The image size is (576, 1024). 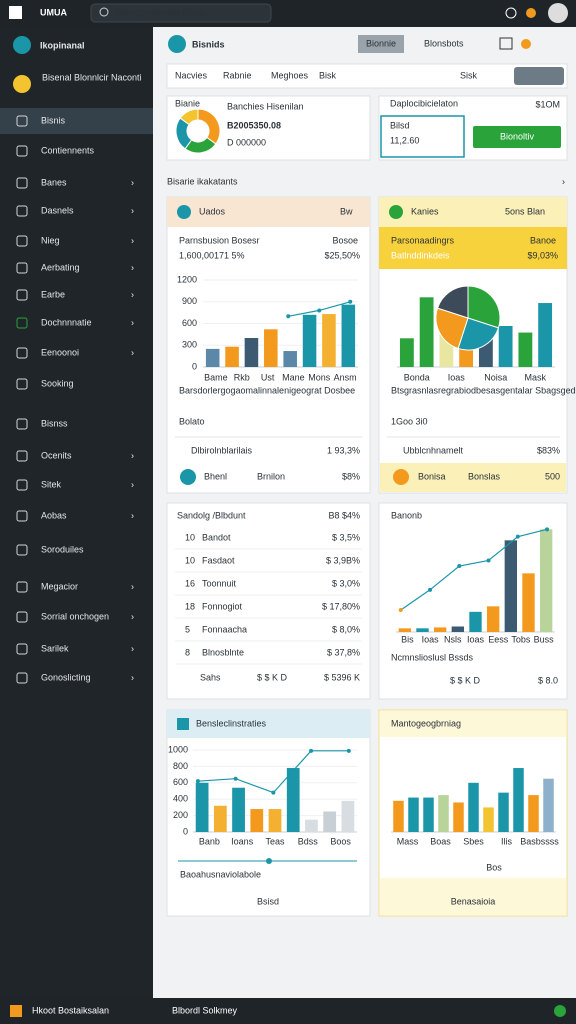 I want to click on tab: Rabnie, so click(x=237, y=75).